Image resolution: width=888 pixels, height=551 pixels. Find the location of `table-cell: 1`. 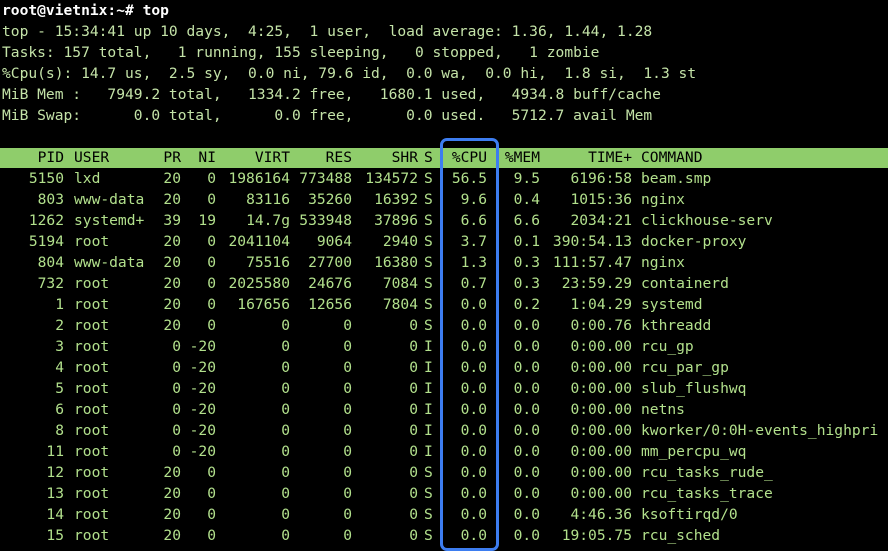

table-cell: 1 is located at coordinates (59, 304).